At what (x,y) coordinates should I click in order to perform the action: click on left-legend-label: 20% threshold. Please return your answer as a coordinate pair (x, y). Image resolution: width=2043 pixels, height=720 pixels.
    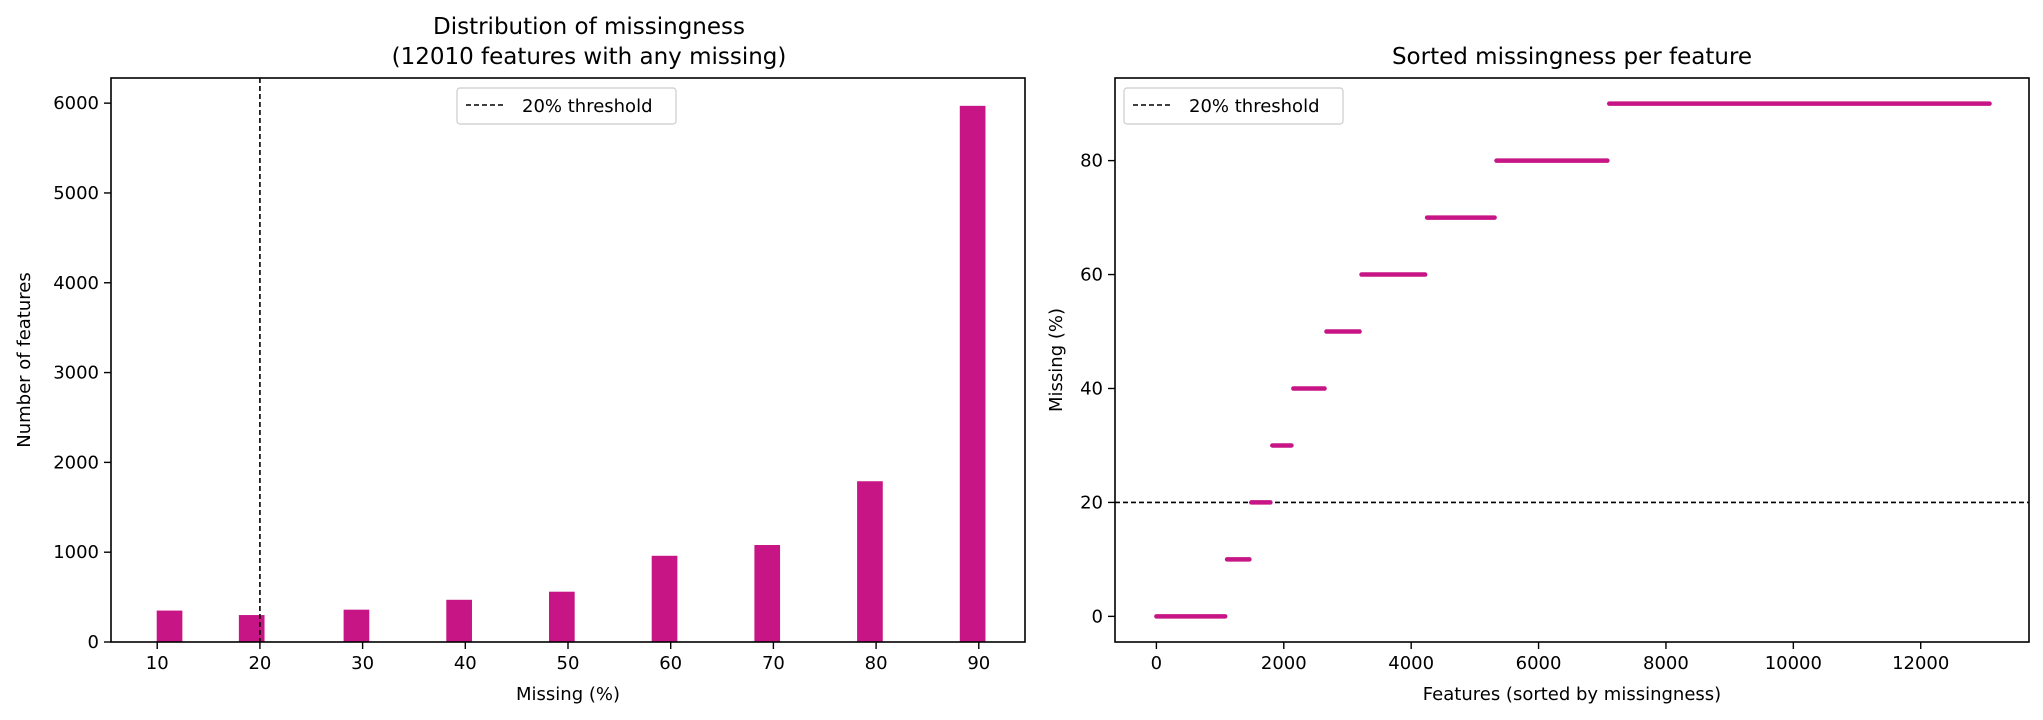
    Looking at the image, I should click on (587, 106).